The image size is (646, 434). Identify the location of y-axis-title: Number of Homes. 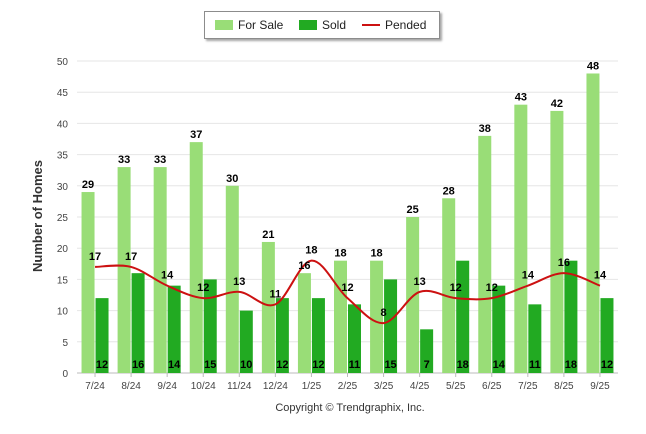
(37, 216).